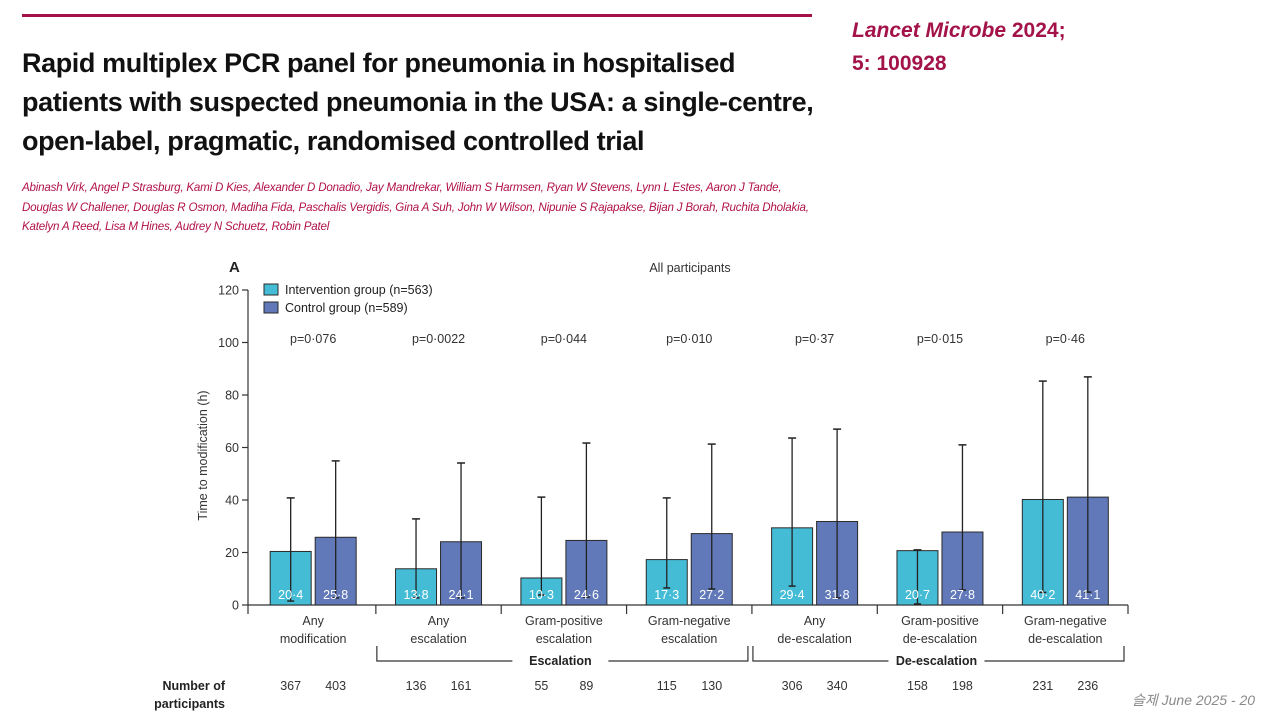 The image size is (1280, 720). Describe the element at coordinates (232, 448) in the screenshot. I see `y-tick-label: 60` at that location.